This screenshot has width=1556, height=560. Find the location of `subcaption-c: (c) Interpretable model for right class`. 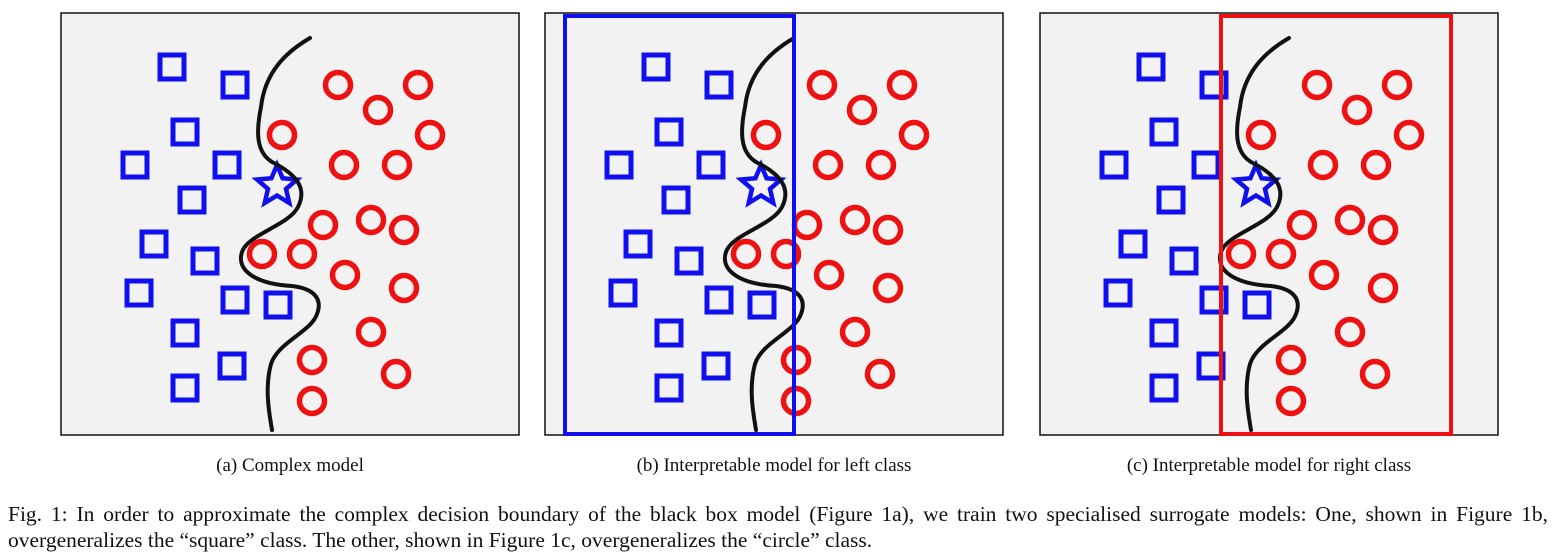

subcaption-c: (c) Interpretable model for right class is located at coordinates (1269, 465).